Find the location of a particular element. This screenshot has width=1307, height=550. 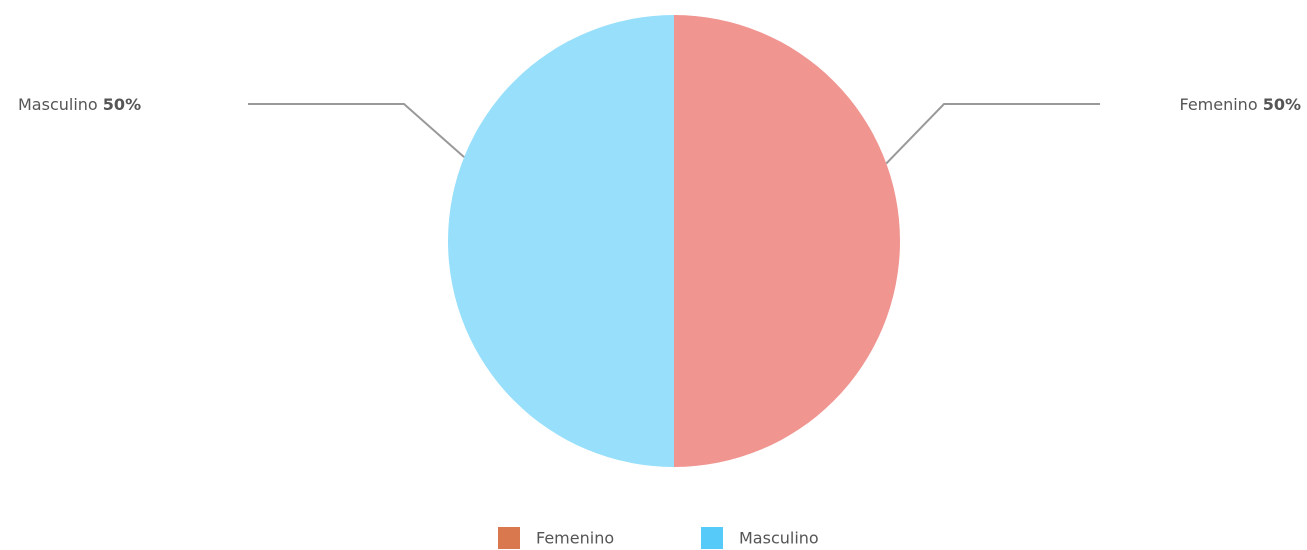

slice-label: Femenino 50% is located at coordinates (1240, 104).